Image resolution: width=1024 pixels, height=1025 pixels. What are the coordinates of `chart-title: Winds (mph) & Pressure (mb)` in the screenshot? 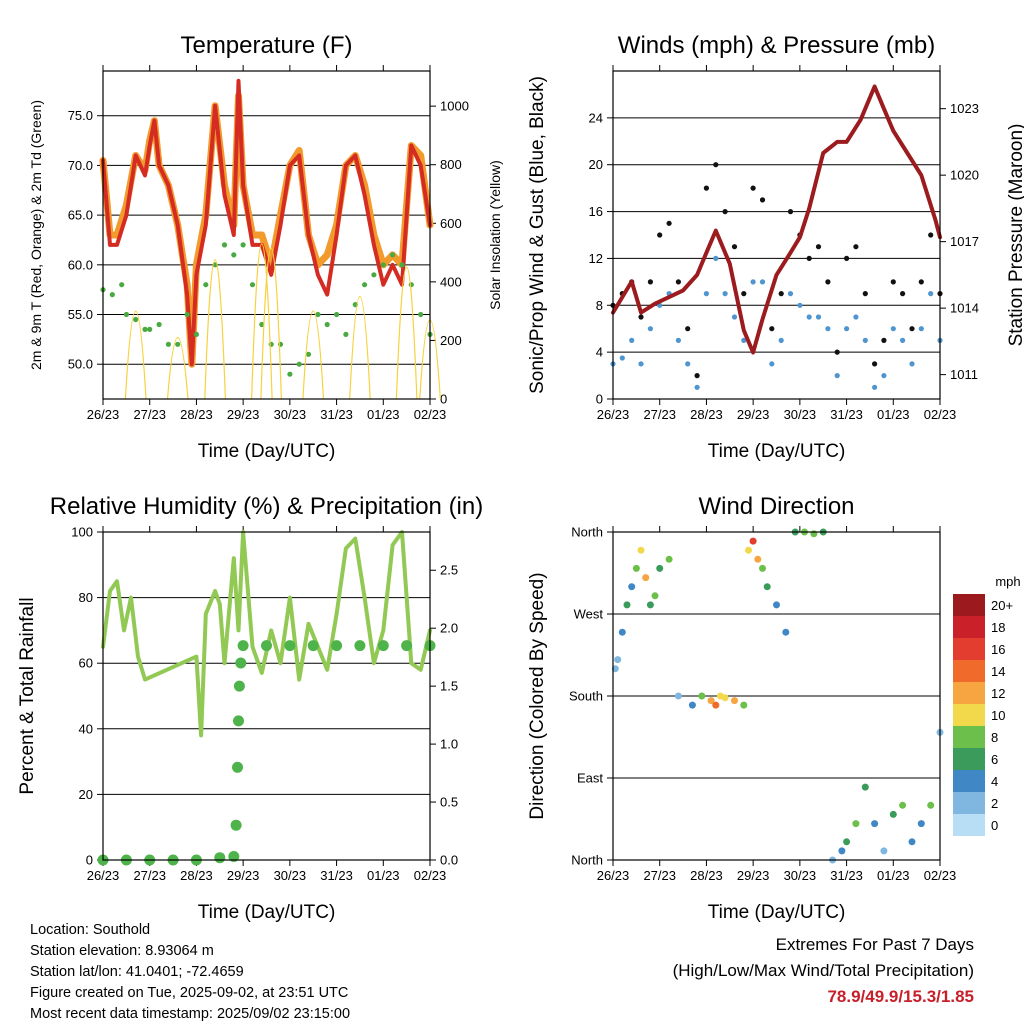 It's located at (776, 45).